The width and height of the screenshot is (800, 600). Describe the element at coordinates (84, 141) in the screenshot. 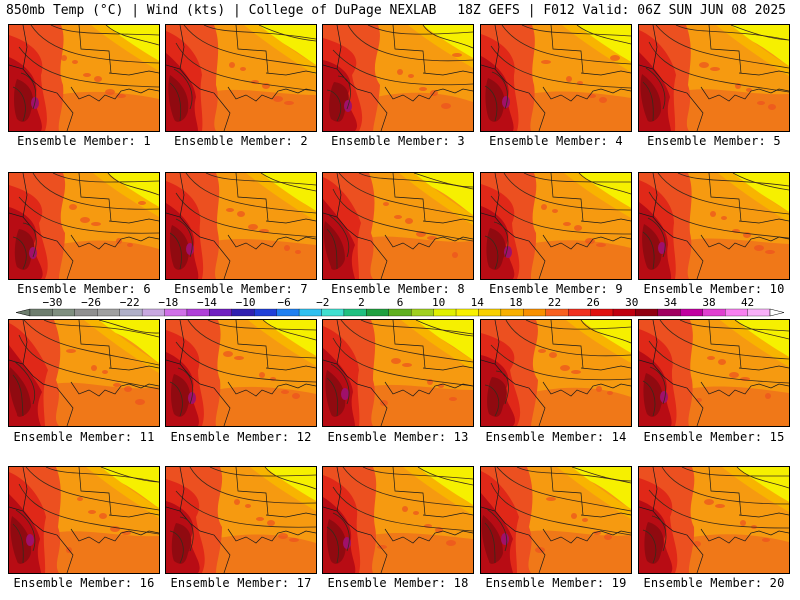

I see `ensemble-member-label: Ensemble Member: 1` at that location.